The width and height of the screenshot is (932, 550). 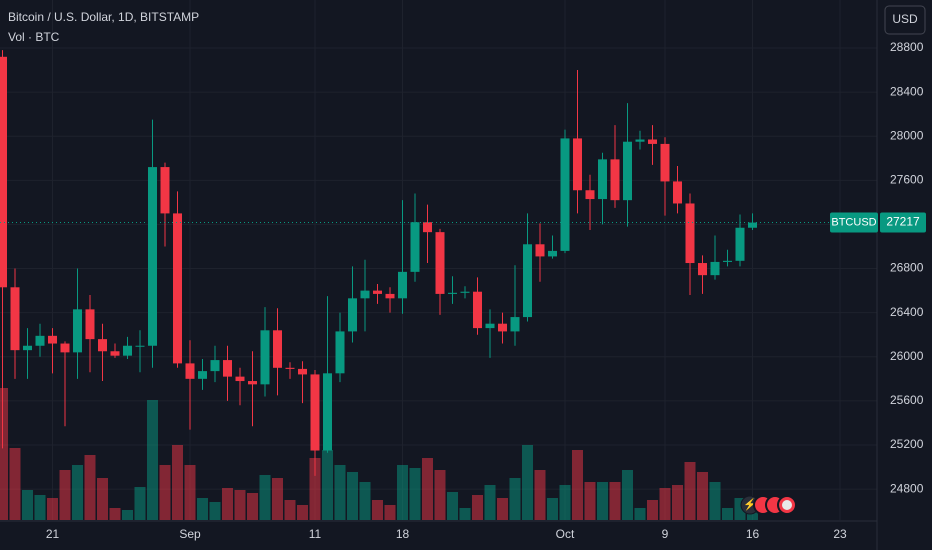 What do you see at coordinates (403, 534) in the screenshot?
I see `x-tick-label: 18` at bounding box center [403, 534].